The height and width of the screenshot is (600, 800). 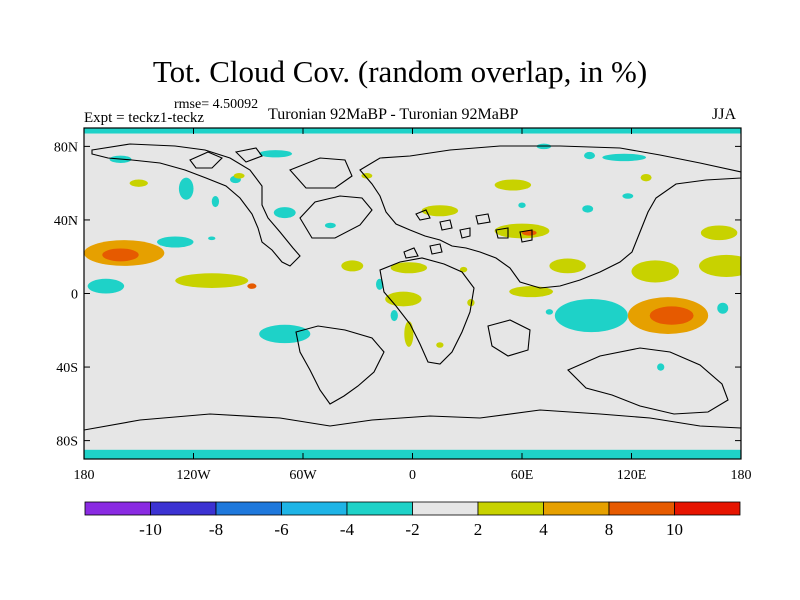 What do you see at coordinates (226, 158) in the screenshot?
I see `coastline-arctic-islands` at bounding box center [226, 158].